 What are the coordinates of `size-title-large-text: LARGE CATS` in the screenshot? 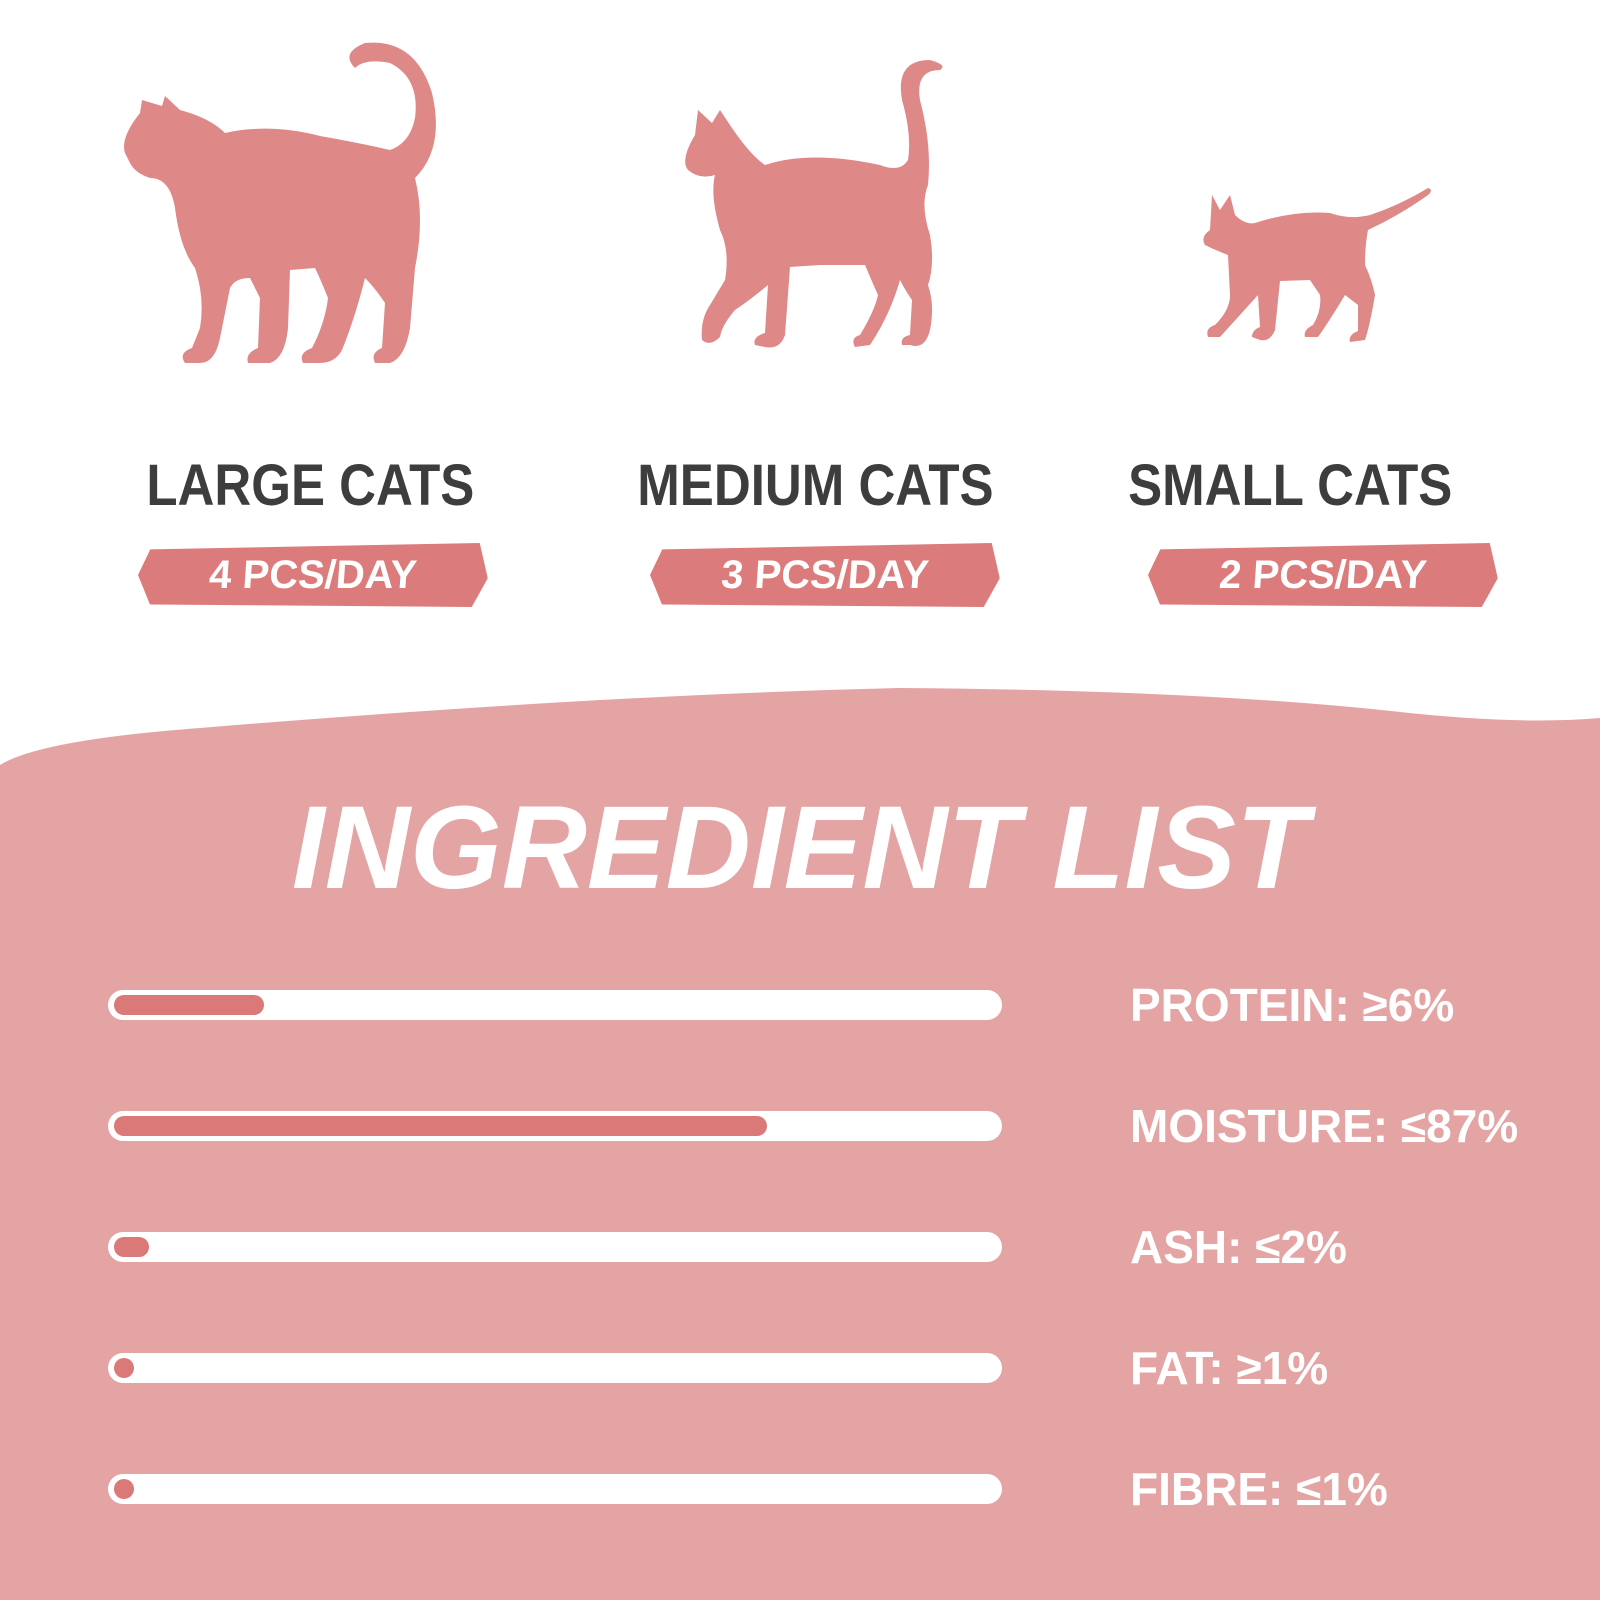 It's located at (310, 485).